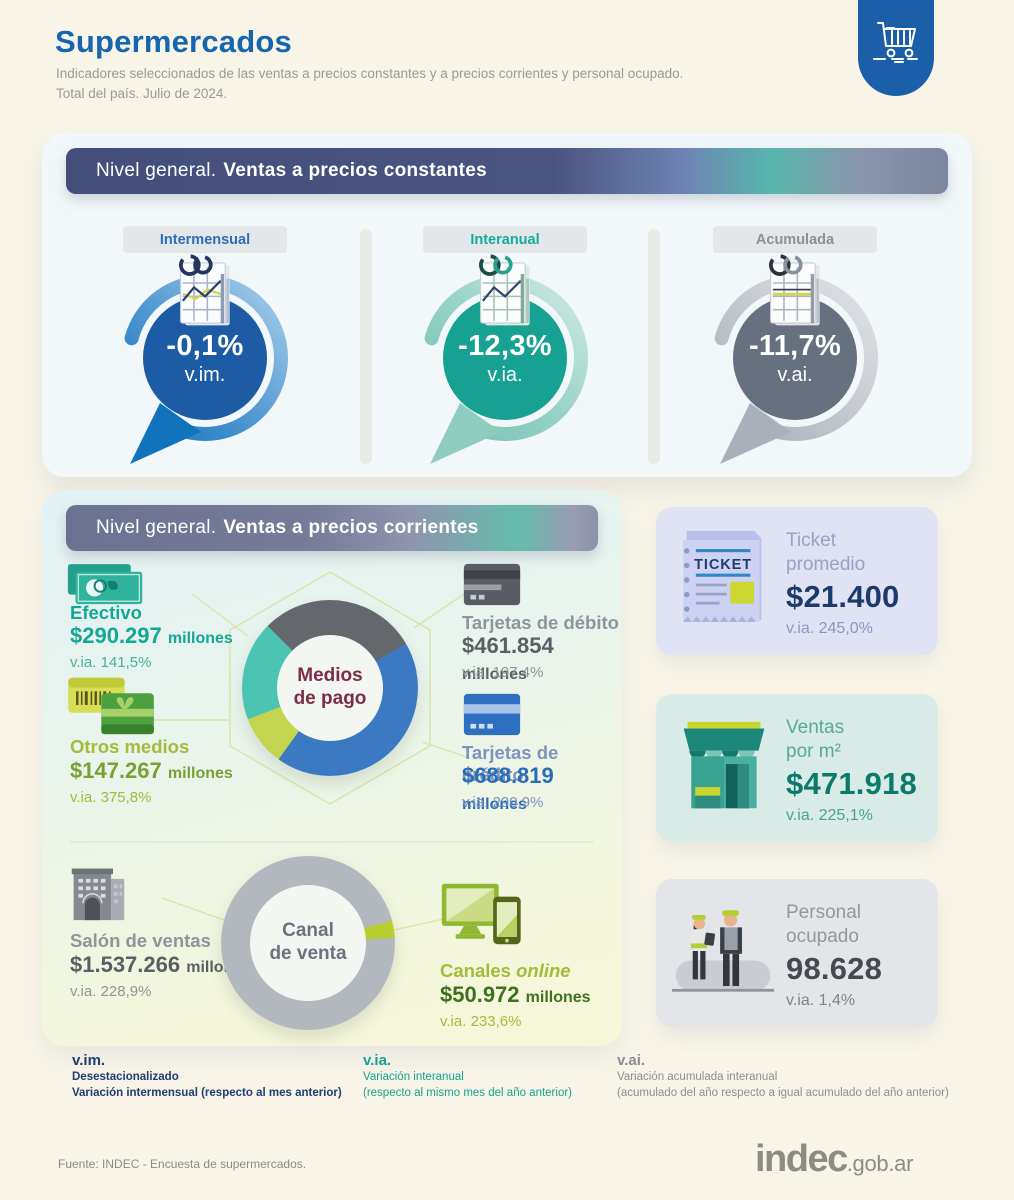 This screenshot has height=1200, width=1014. Describe the element at coordinates (505, 239) in the screenshot. I see `label-interanual: Interanual` at that location.